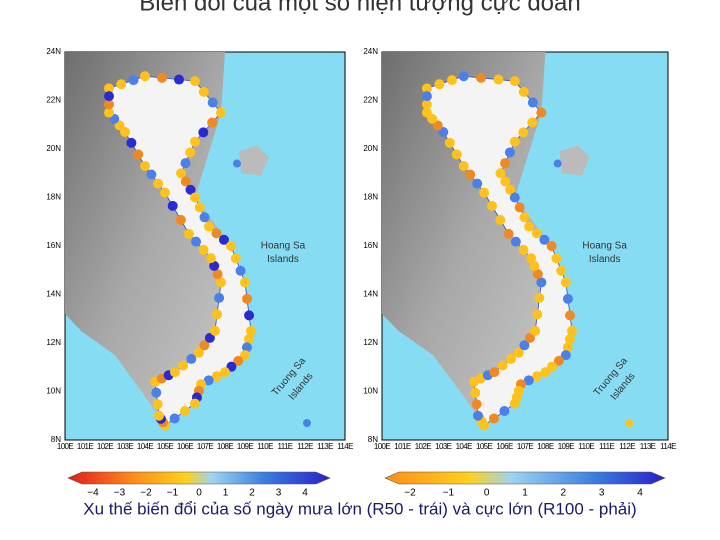  I want to click on colorbar-label: −1, so click(449, 493).